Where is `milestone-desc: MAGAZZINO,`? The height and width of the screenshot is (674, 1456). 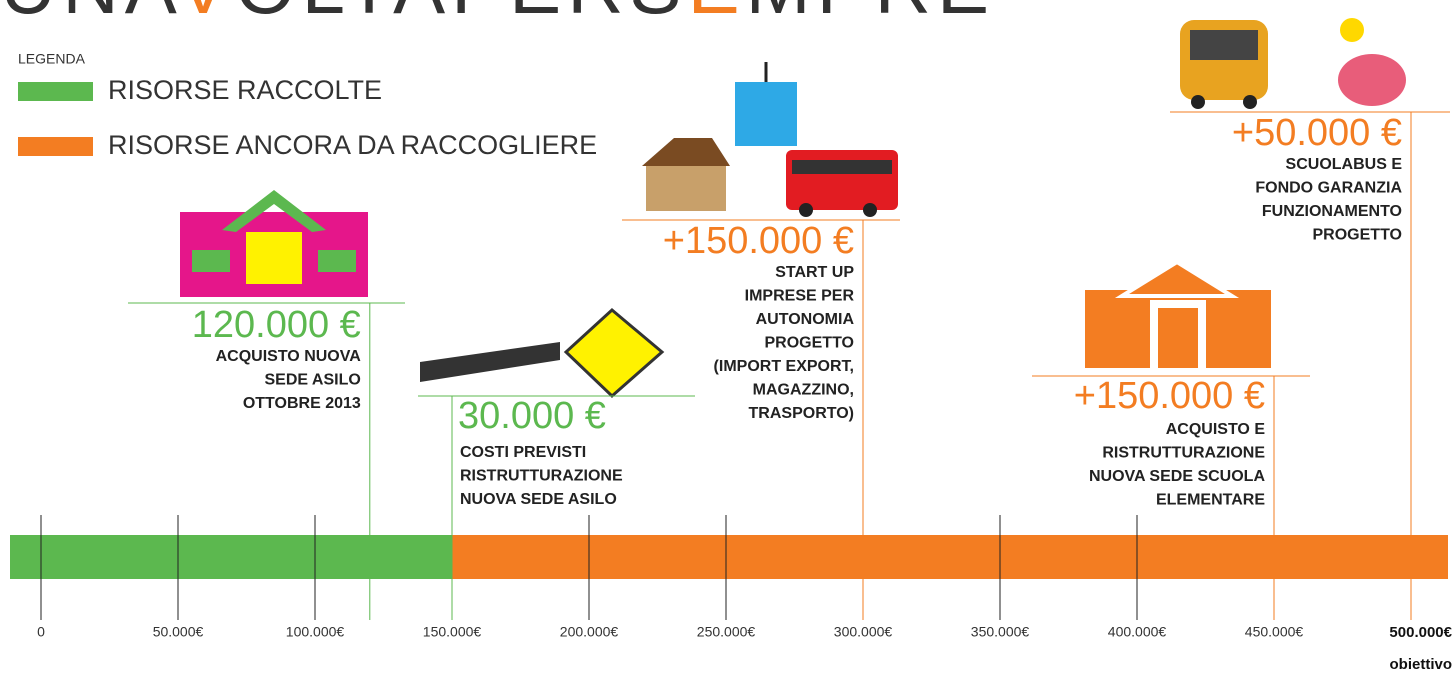
milestone-desc: MAGAZZINO, is located at coordinates (803, 390).